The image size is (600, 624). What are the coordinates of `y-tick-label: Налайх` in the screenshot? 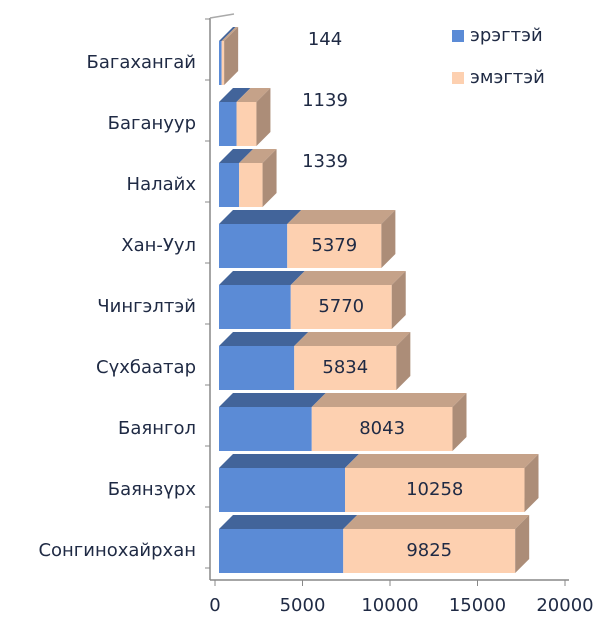 It's located at (162, 184).